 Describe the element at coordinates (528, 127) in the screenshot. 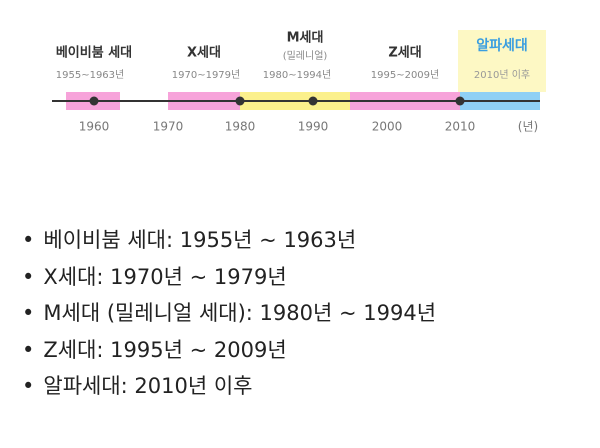

I see `axis-label: (년)` at that location.